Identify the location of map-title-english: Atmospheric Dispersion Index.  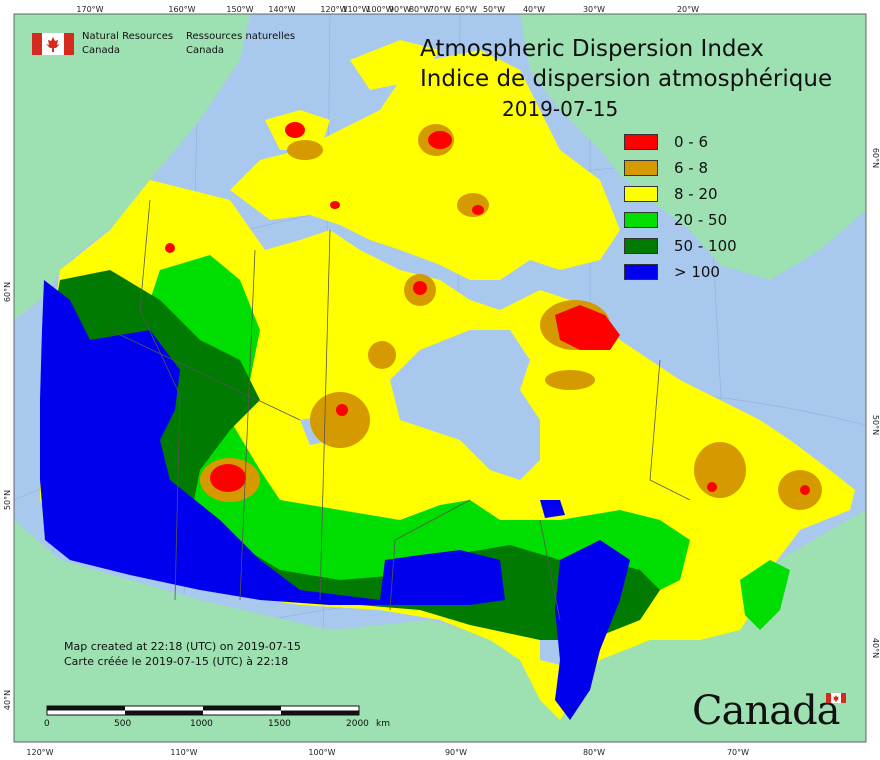
(592, 49).